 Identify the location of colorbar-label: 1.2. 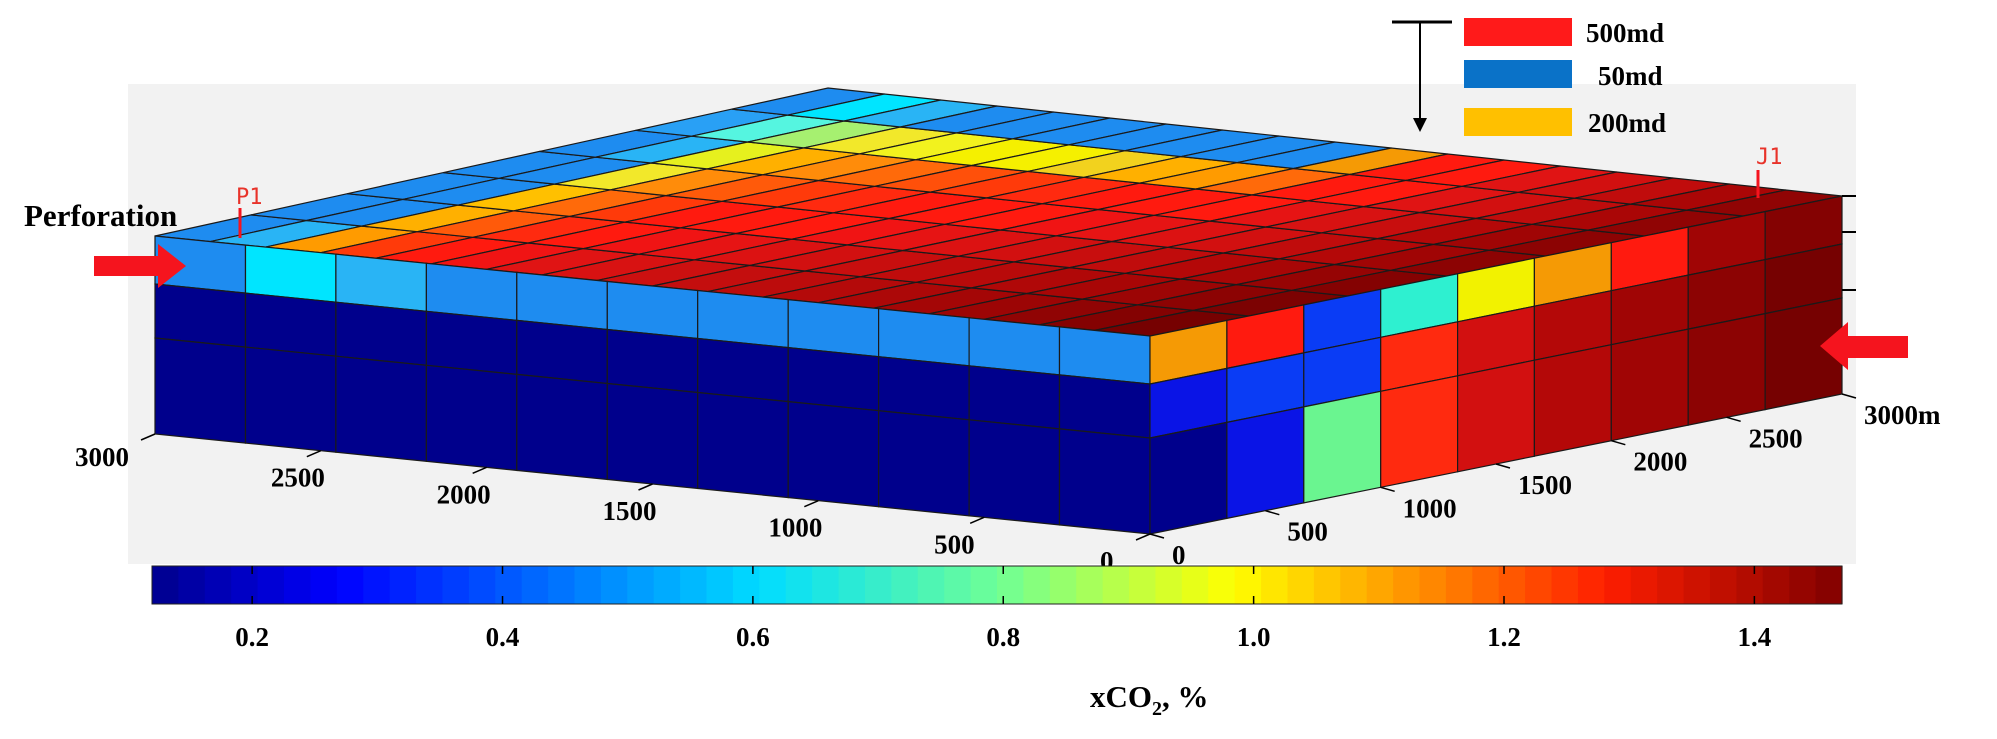
(1504, 637).